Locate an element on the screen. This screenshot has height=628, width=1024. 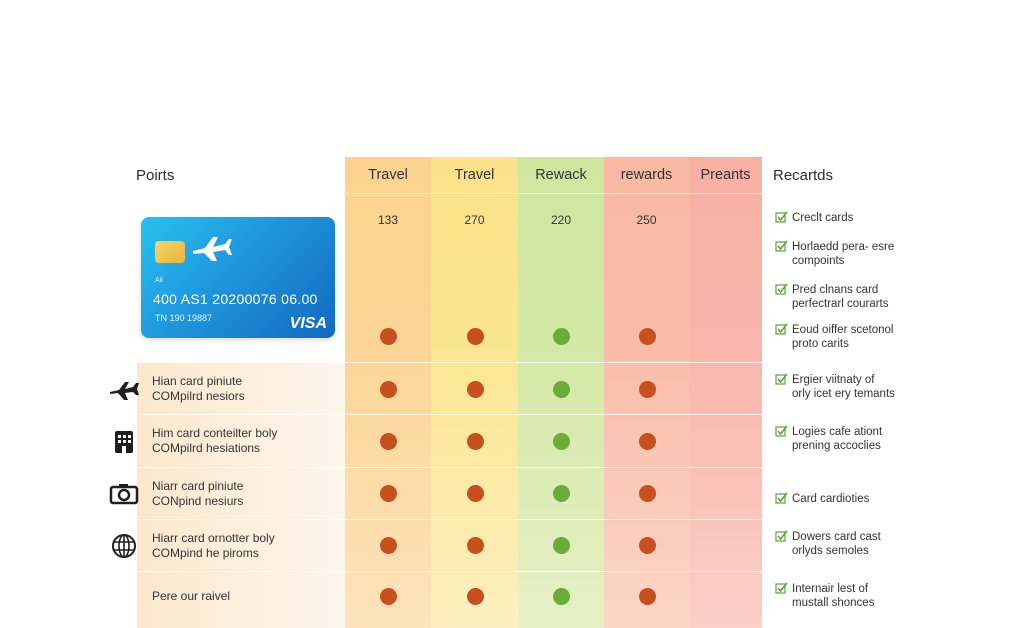
row-label: Pere our raivel is located at coordinates (191, 596).